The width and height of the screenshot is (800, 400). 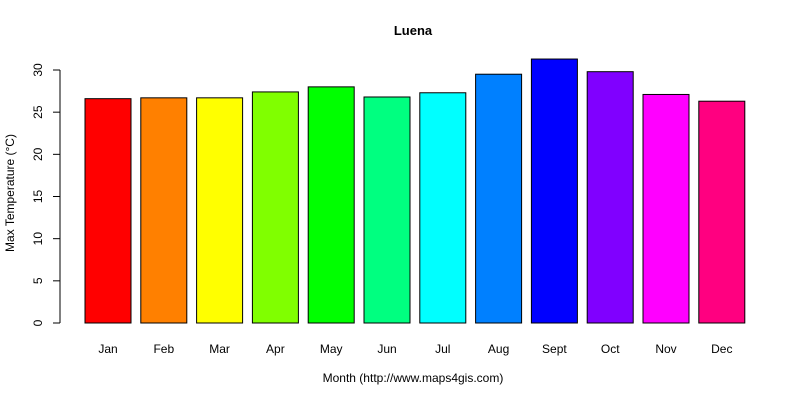 I want to click on y-tick-label: 15, so click(x=38, y=197).